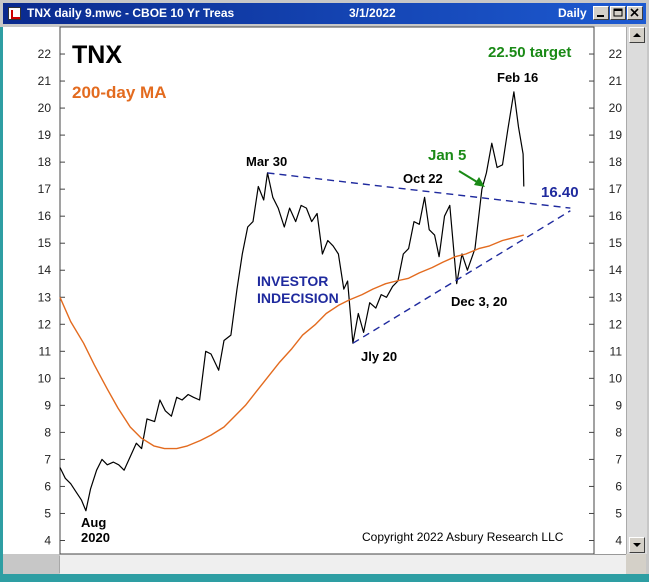 The height and width of the screenshot is (582, 649). I want to click on left-axis: 4 5 6 7 8 9 10 11 12 13 14 15 16 17 18 19 20 21 22, so click(51, 297).